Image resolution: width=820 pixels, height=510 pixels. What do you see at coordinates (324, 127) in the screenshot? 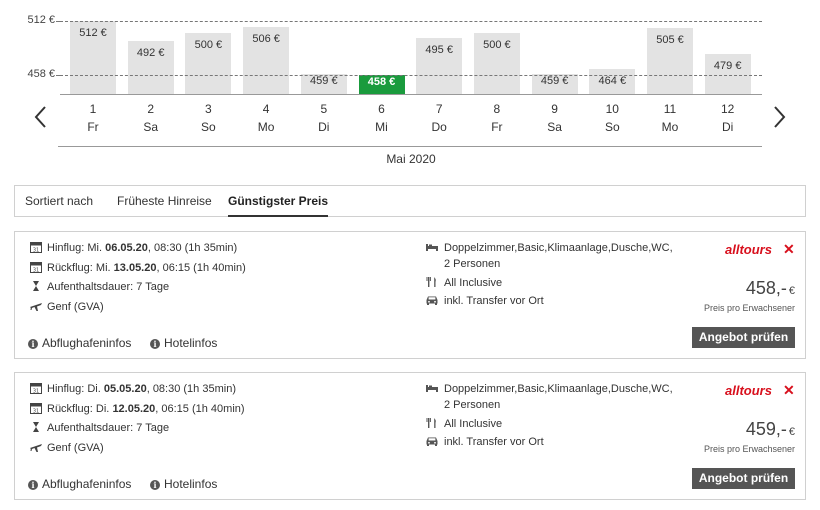
I see `weekday: Di` at bounding box center [324, 127].